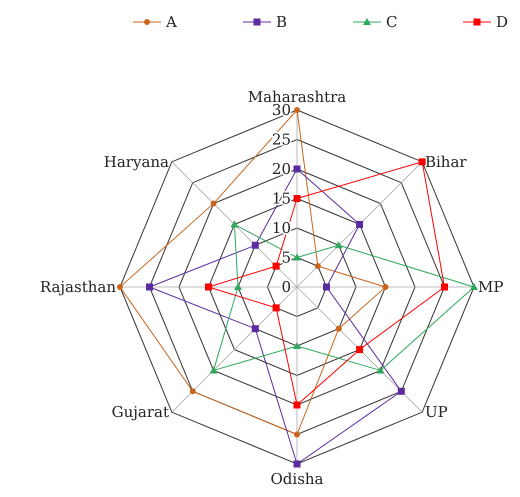 Image resolution: width=520 pixels, height=497 pixels. What do you see at coordinates (297, 479) in the screenshot?
I see `spoke-label: Odisha` at bounding box center [297, 479].